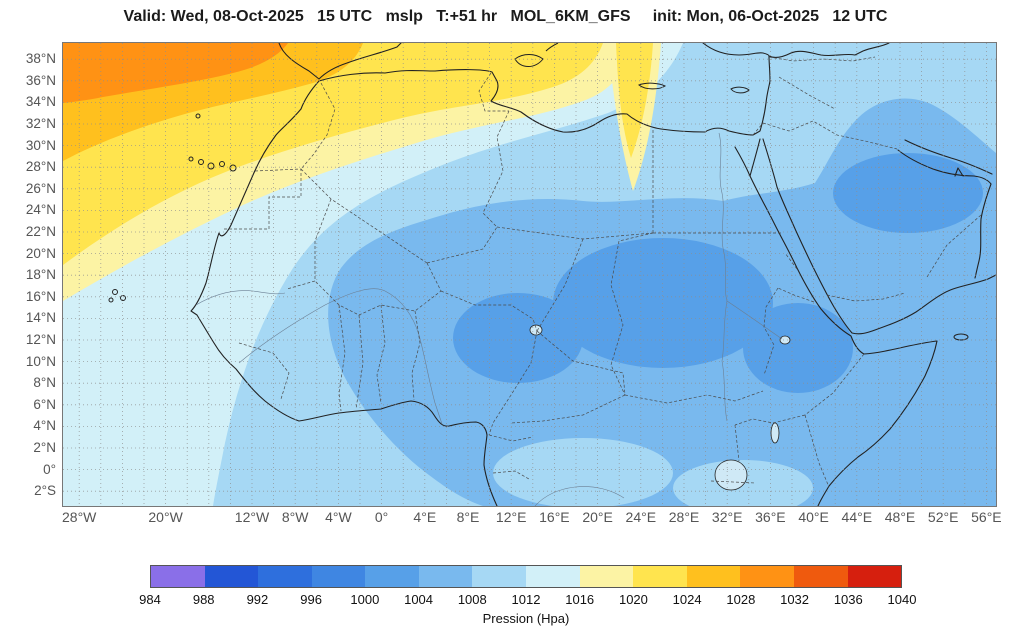  Describe the element at coordinates (796, 50) in the screenshot. I see `turkey-coastline` at that location.